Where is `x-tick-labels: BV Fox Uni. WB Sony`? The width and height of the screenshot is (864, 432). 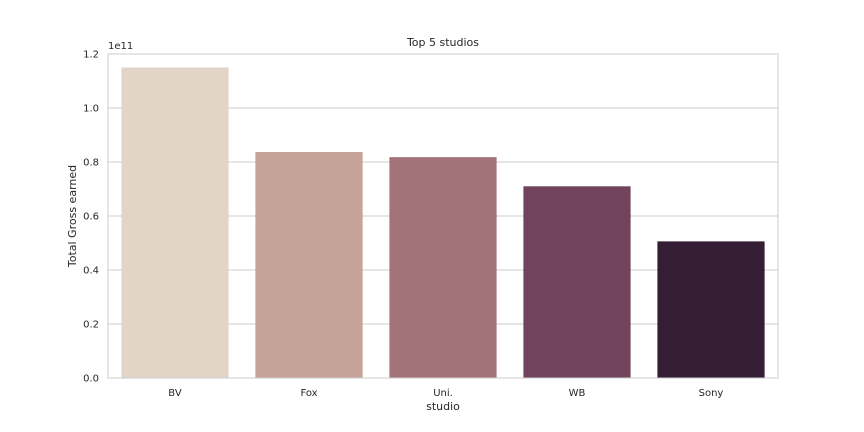 x-tick-labels: BV Fox Uni. WB Sony is located at coordinates (445, 393).